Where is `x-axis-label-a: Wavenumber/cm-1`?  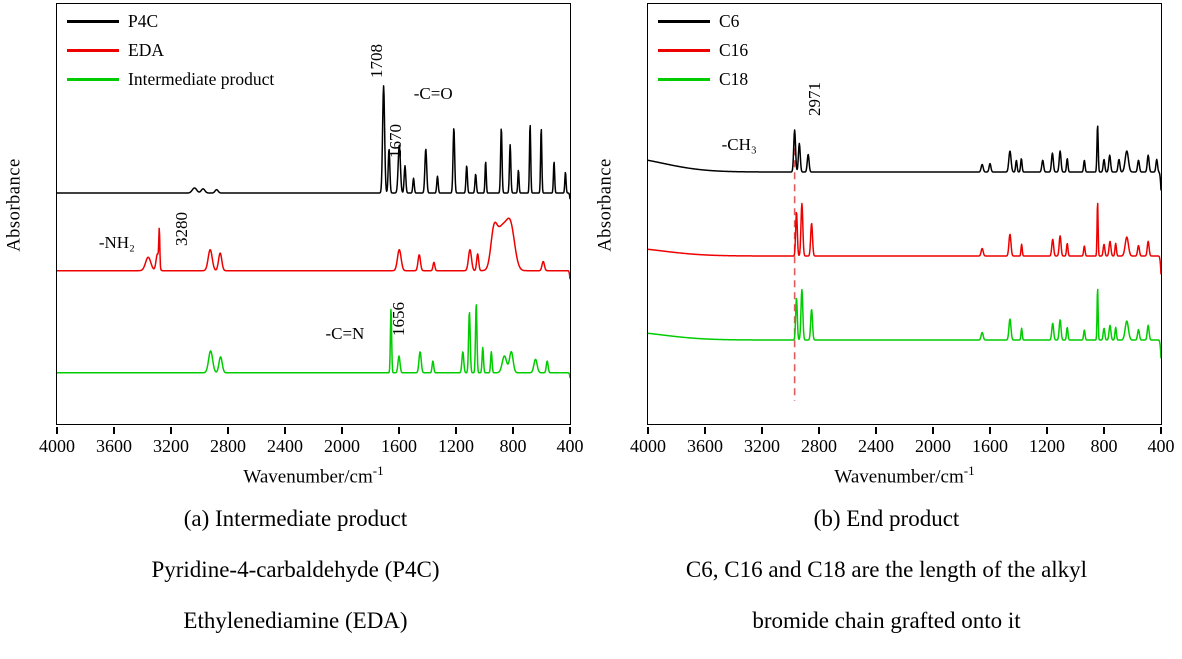 x-axis-label-a: Wavenumber/cm-1 is located at coordinates (313, 475).